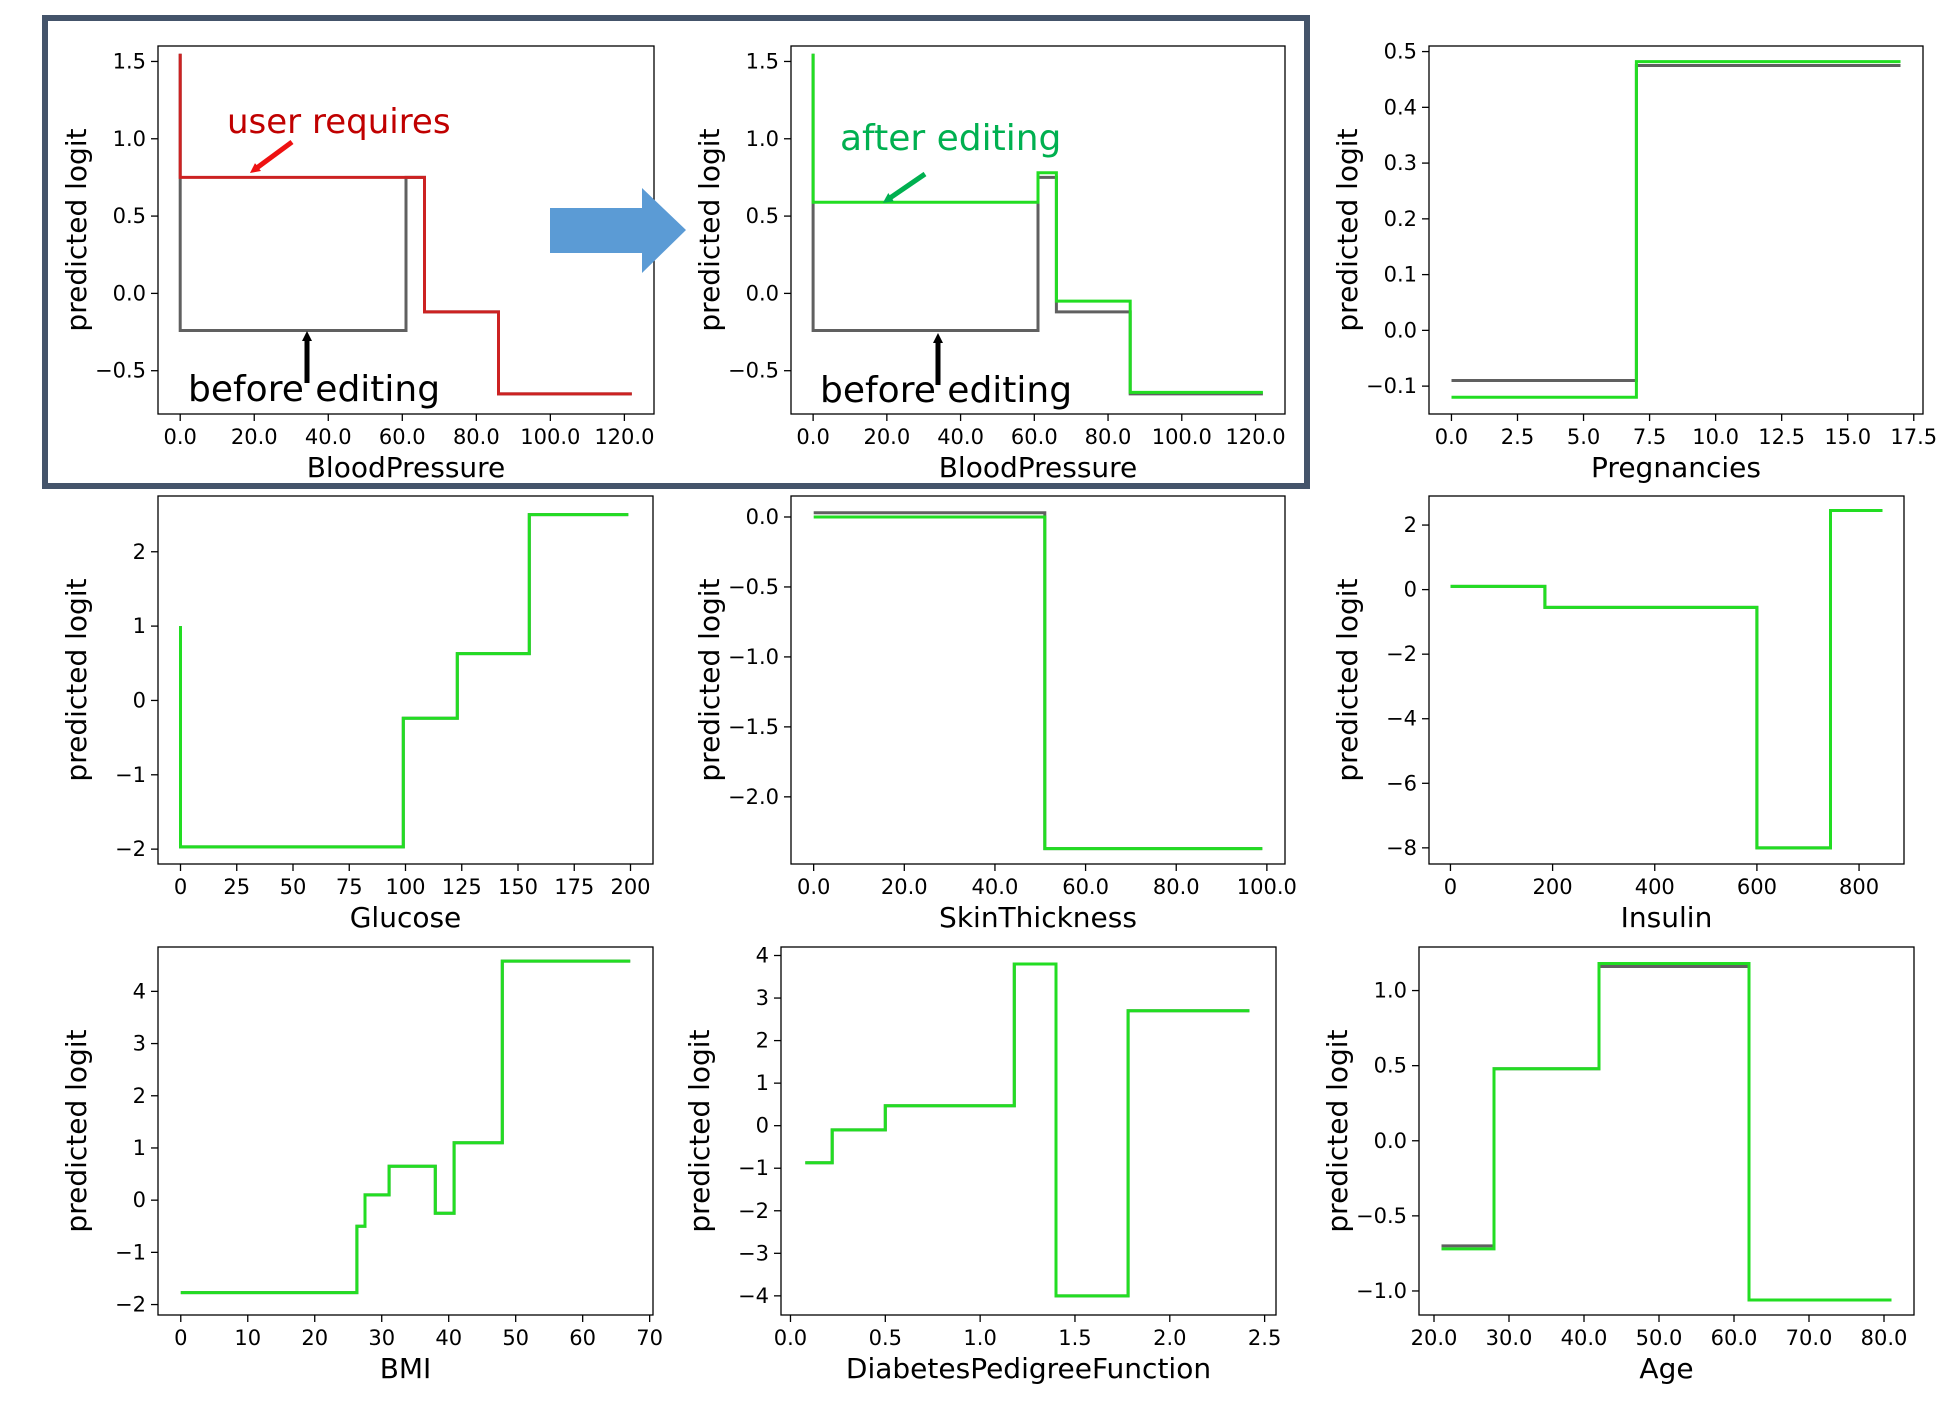 This screenshot has height=1408, width=1955. Describe the element at coordinates (950, 138) in the screenshot. I see `after-editing-label: after editing` at that location.